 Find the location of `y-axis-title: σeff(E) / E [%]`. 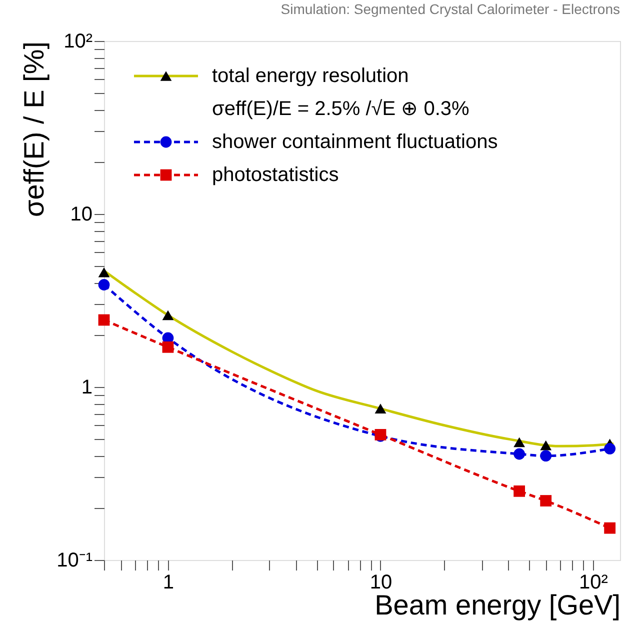

y-axis-title: σeff(E) / E [%] is located at coordinates (34, 129).